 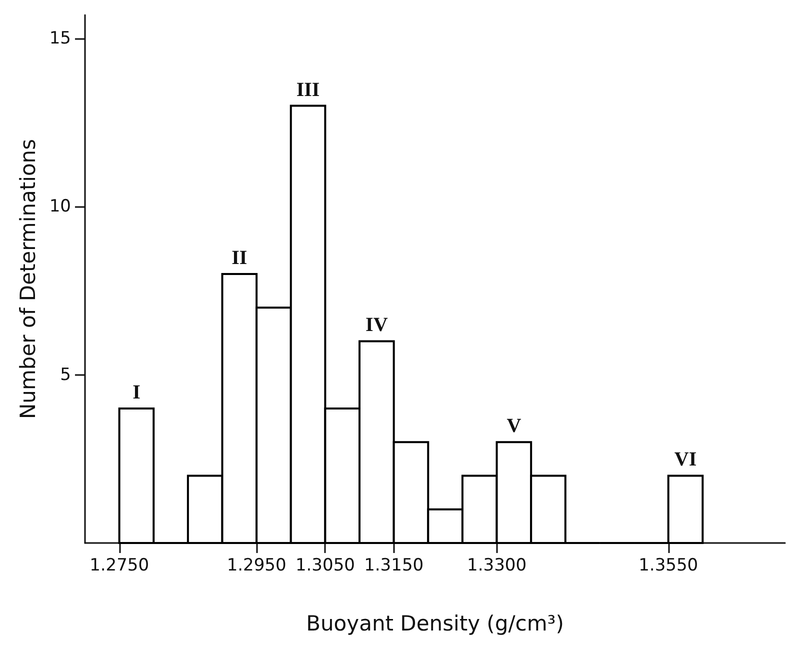 What do you see at coordinates (668, 566) in the screenshot?
I see `x-tick-label: 1.3550` at bounding box center [668, 566].